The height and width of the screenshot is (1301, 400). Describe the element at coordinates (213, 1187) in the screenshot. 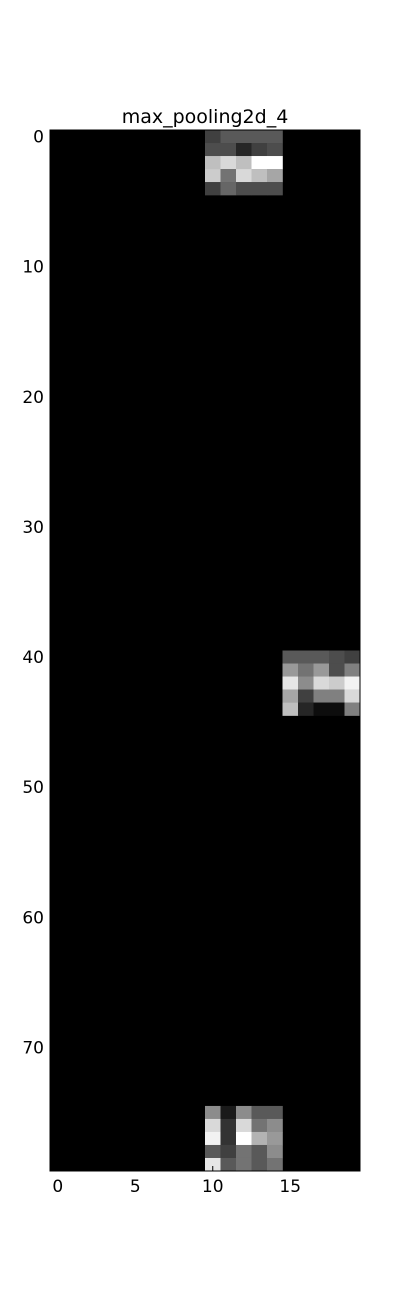

I see `x-tick-label: 10` at that location.